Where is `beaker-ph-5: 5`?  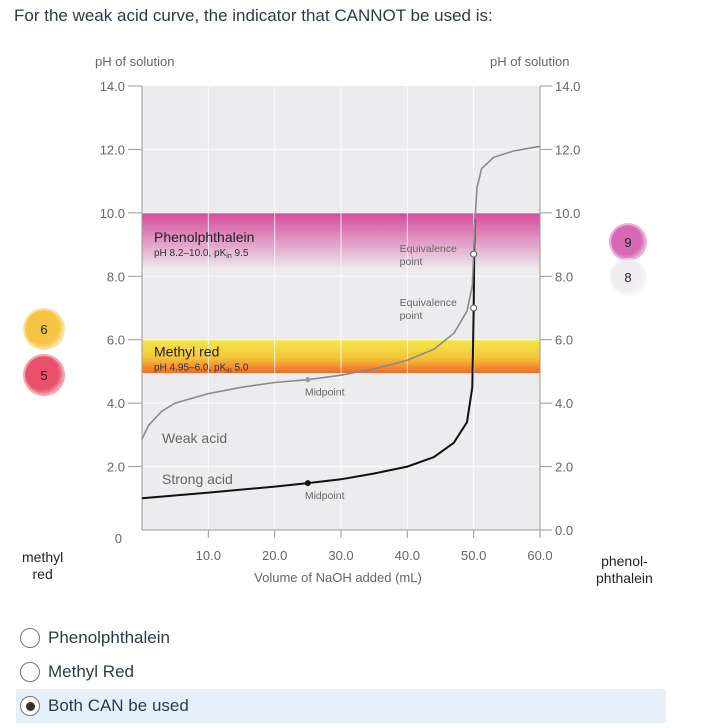
beaker-ph-5: 5 is located at coordinates (44, 375).